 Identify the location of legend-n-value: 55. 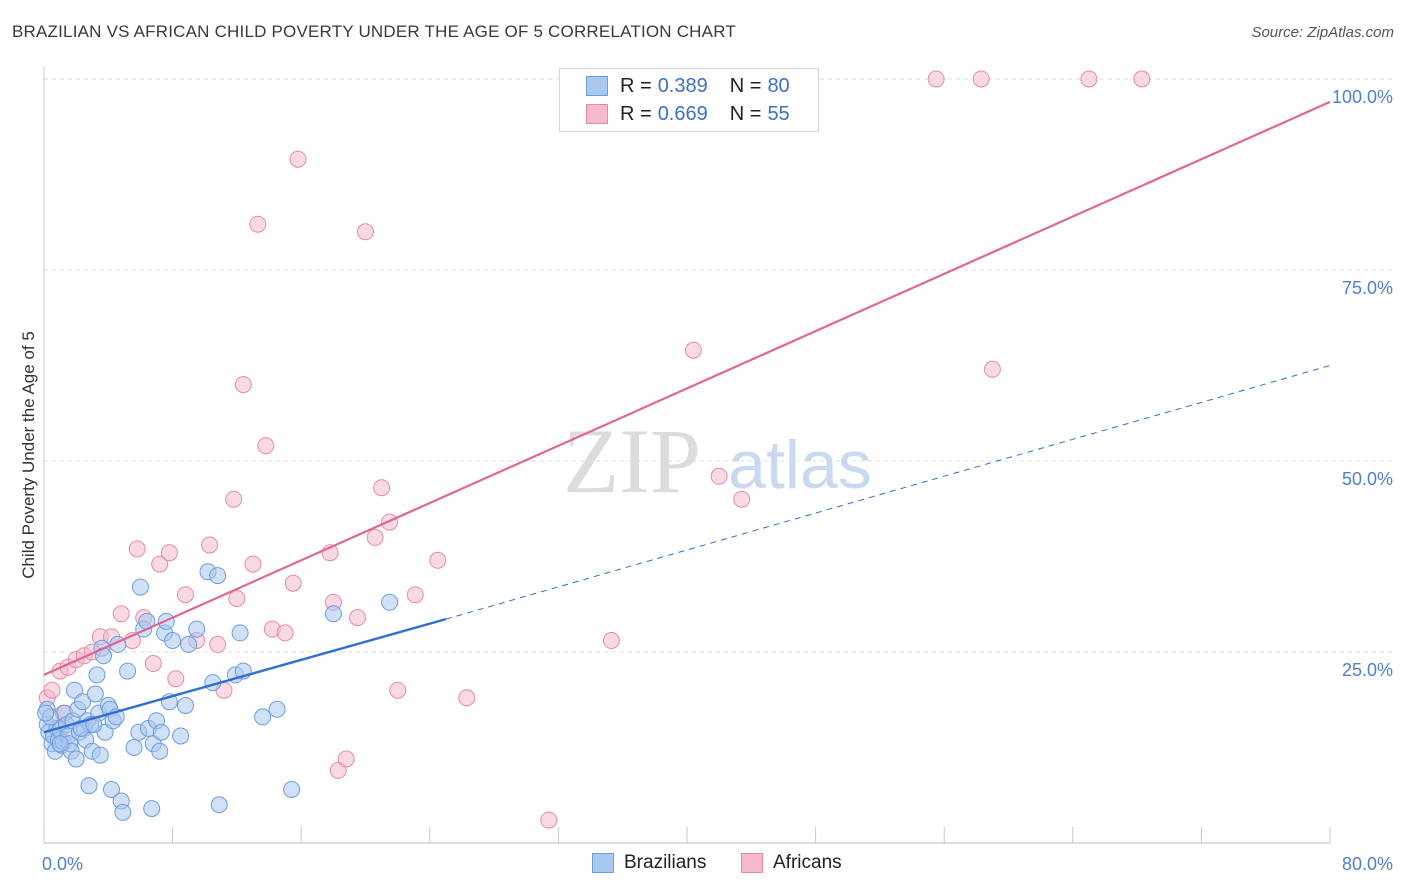
(778, 113).